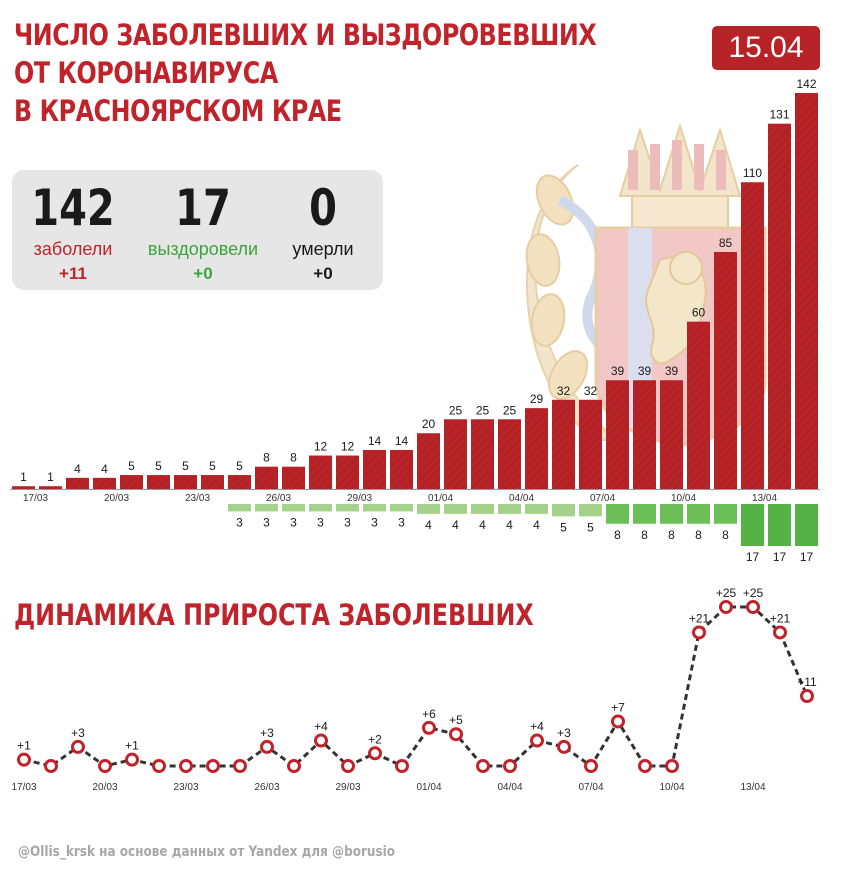 The image size is (842, 895). Describe the element at coordinates (23, 787) in the screenshot. I see `growth-date-tick-label: 17/03` at that location.